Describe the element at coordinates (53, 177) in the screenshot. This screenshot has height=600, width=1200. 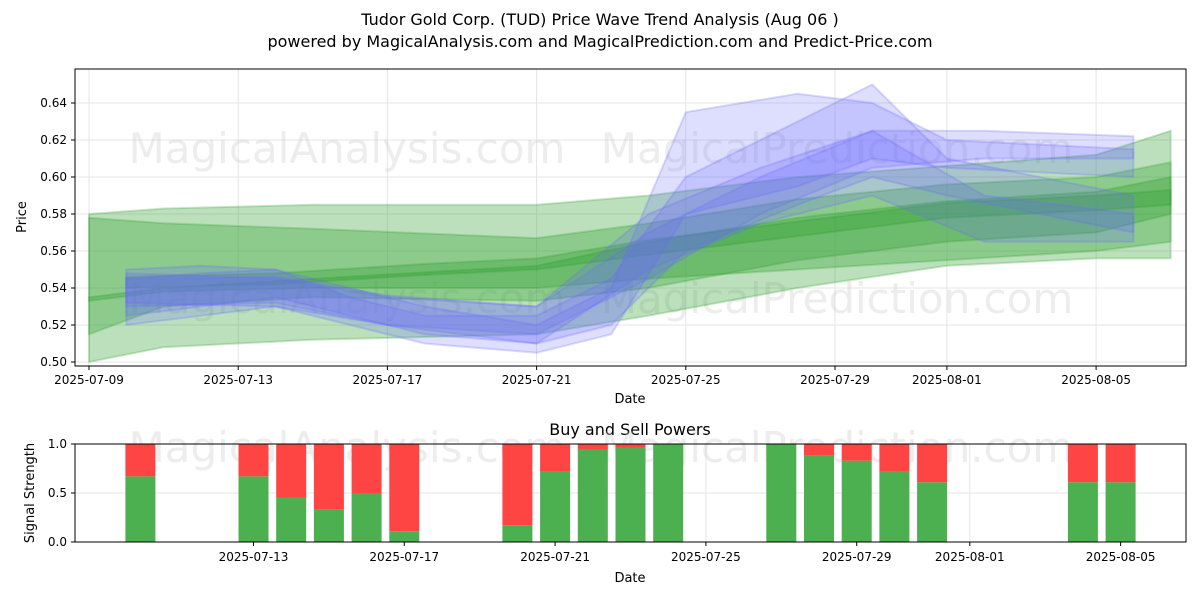
I see `price-ytick-label: 0.60` at that location.